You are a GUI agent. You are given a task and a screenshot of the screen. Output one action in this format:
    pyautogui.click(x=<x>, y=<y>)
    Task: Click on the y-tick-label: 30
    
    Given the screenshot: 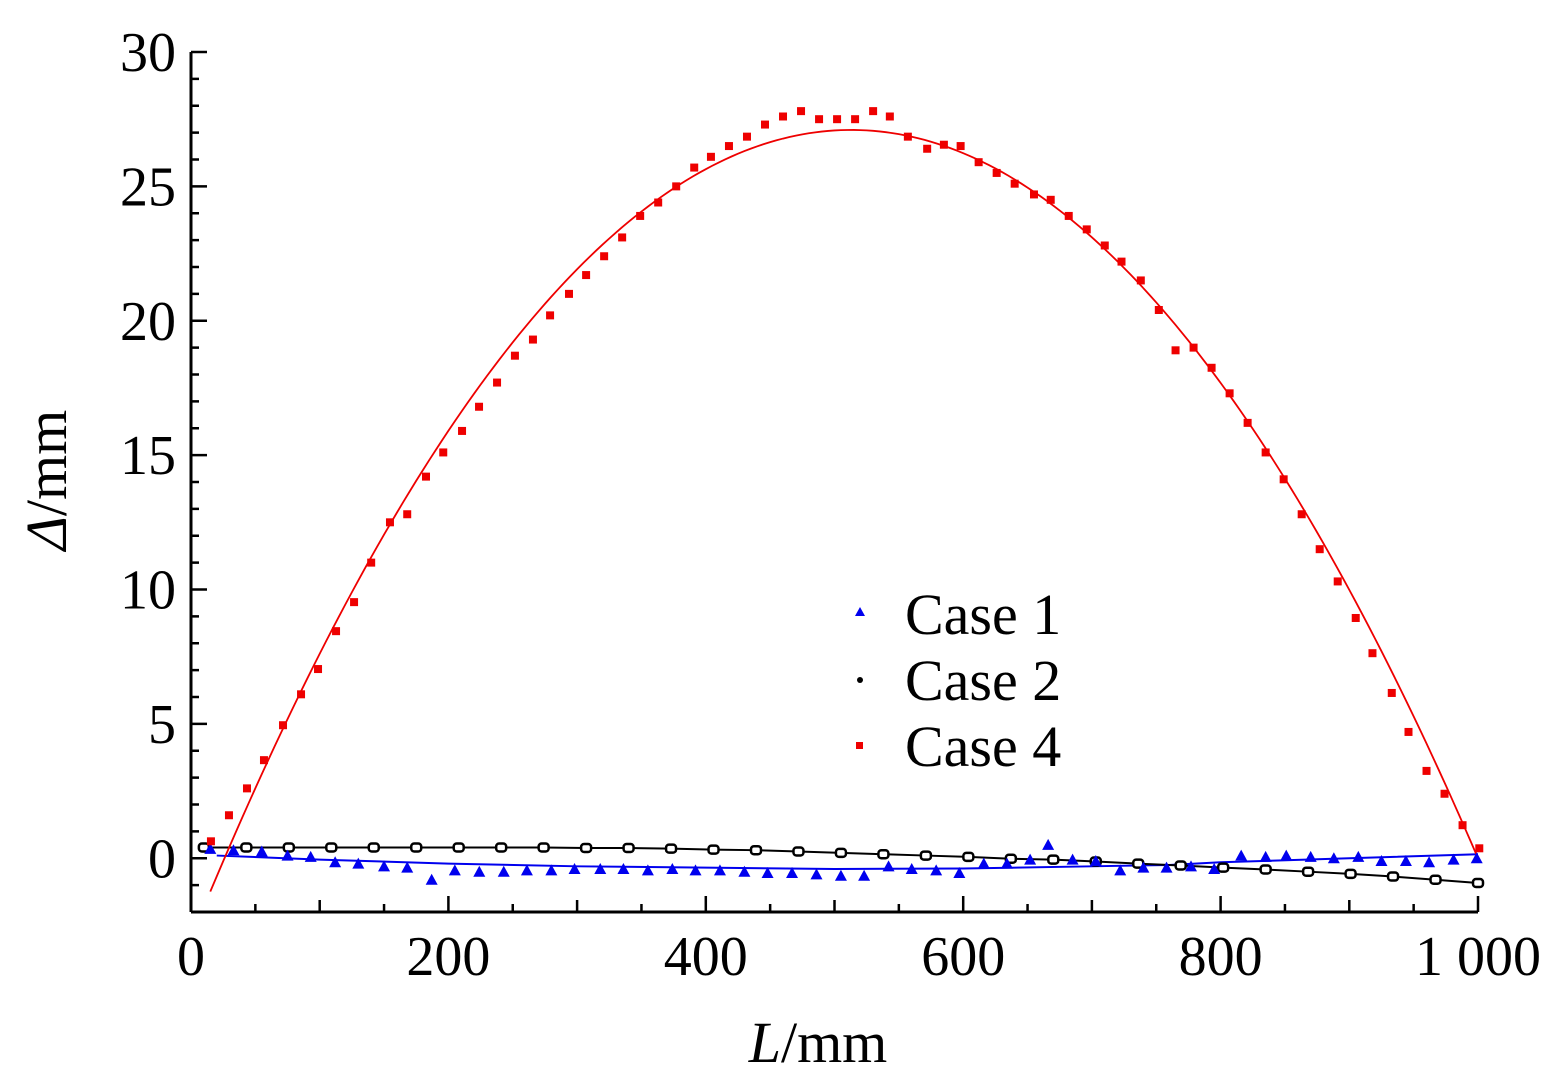 What is the action you would take?
    pyautogui.click(x=148, y=53)
    